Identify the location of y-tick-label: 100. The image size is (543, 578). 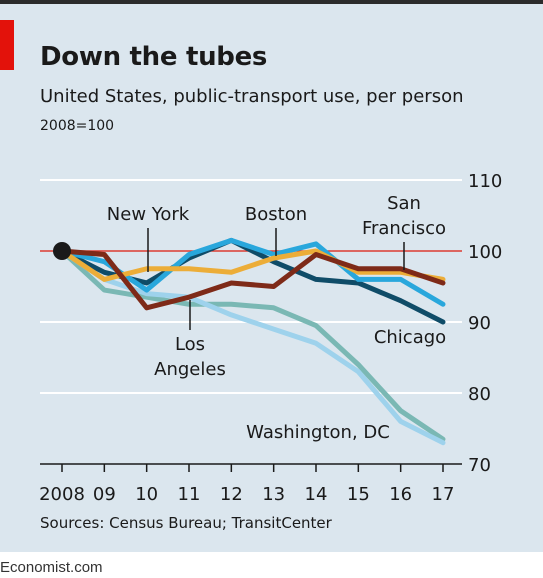
(485, 252).